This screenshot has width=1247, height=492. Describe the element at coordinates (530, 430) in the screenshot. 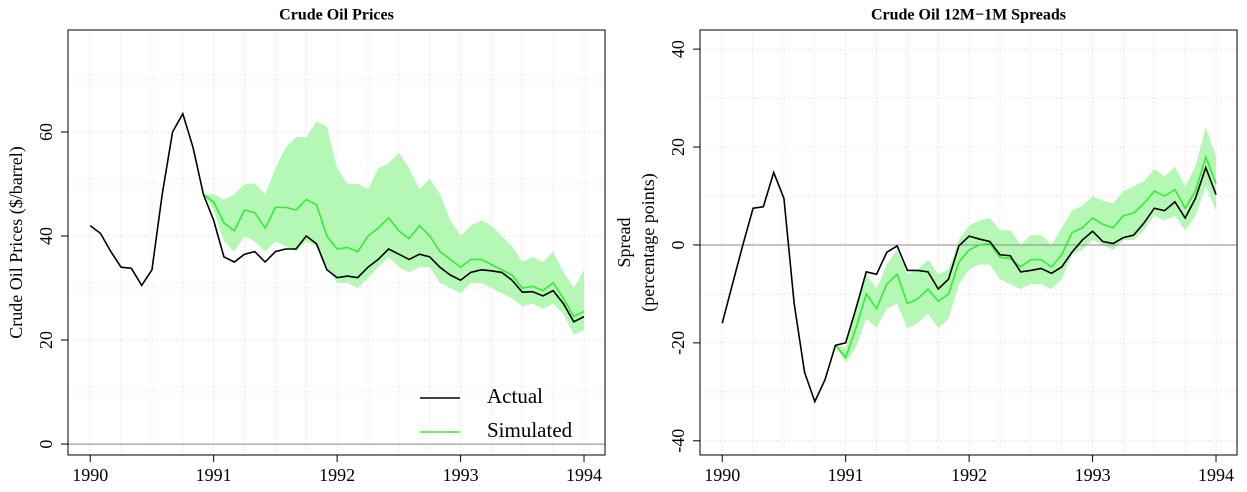

I see `legend-label: Simulated` at that location.